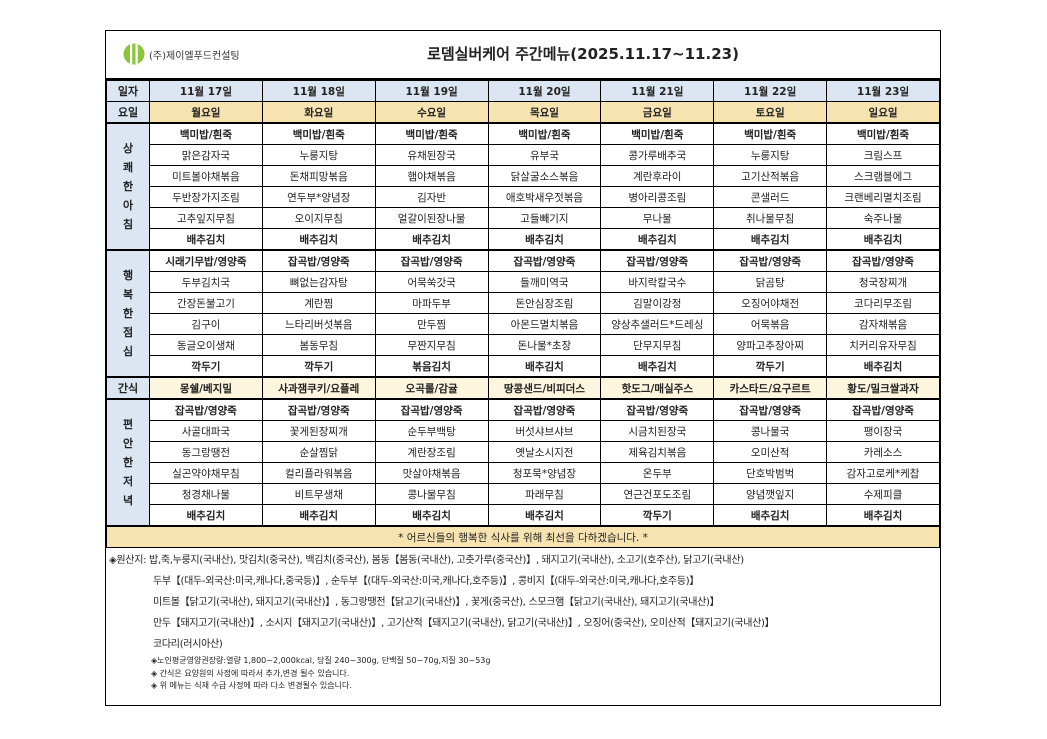 This screenshot has height=739, width=1047. I want to click on dinner-label: 편안한저녁, so click(128, 462).